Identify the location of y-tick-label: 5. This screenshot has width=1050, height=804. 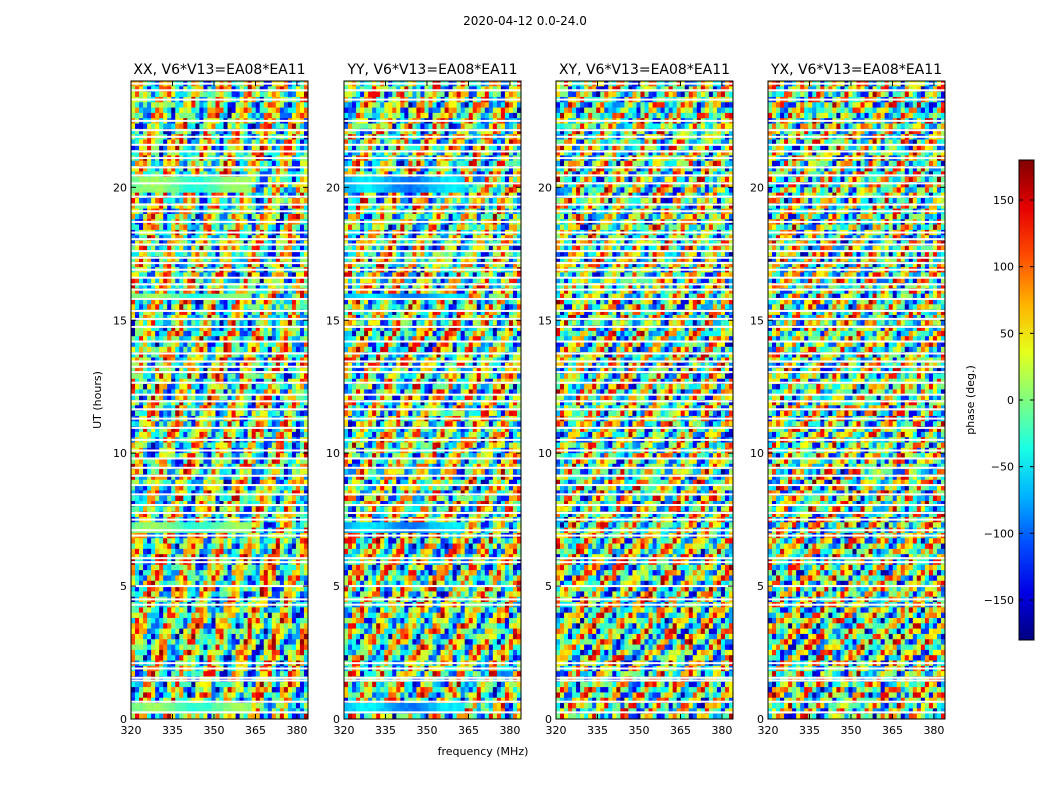
(123, 586).